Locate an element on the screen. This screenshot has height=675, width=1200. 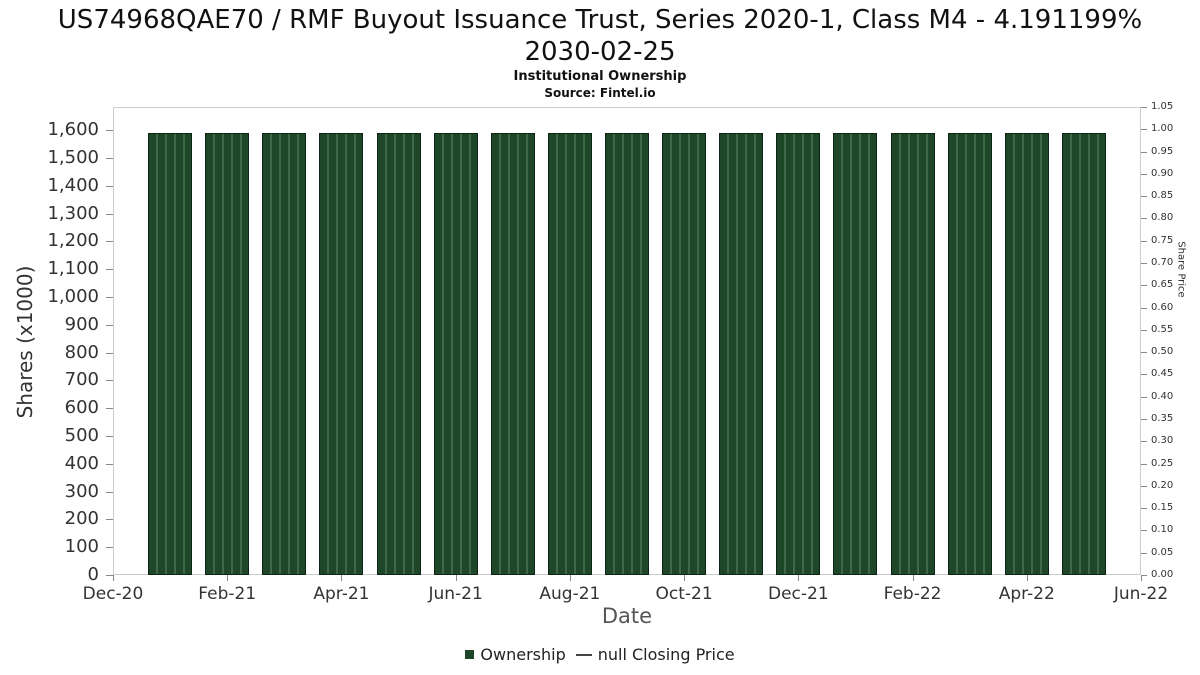
y-tick-label-right: 0.45 is located at coordinates (1162, 374).